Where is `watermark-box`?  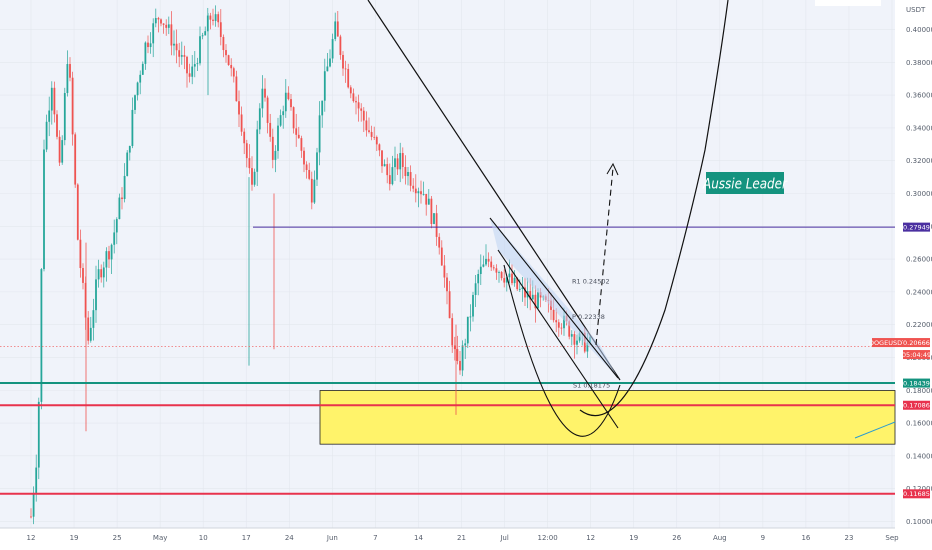 watermark-box is located at coordinates (745, 183).